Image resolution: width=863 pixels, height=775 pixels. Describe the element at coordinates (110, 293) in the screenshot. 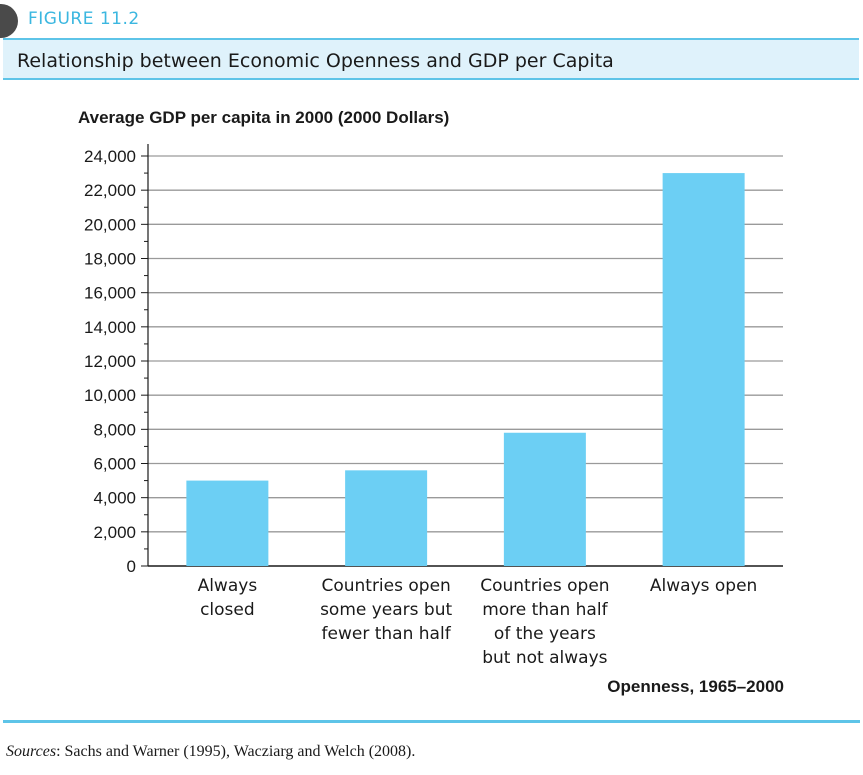

I see `y-tick-label: 16,000` at that location.